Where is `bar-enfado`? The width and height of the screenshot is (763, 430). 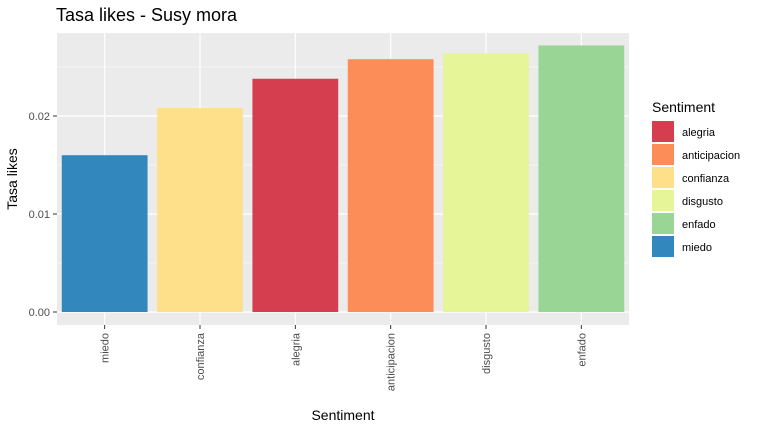
bar-enfado is located at coordinates (581, 178).